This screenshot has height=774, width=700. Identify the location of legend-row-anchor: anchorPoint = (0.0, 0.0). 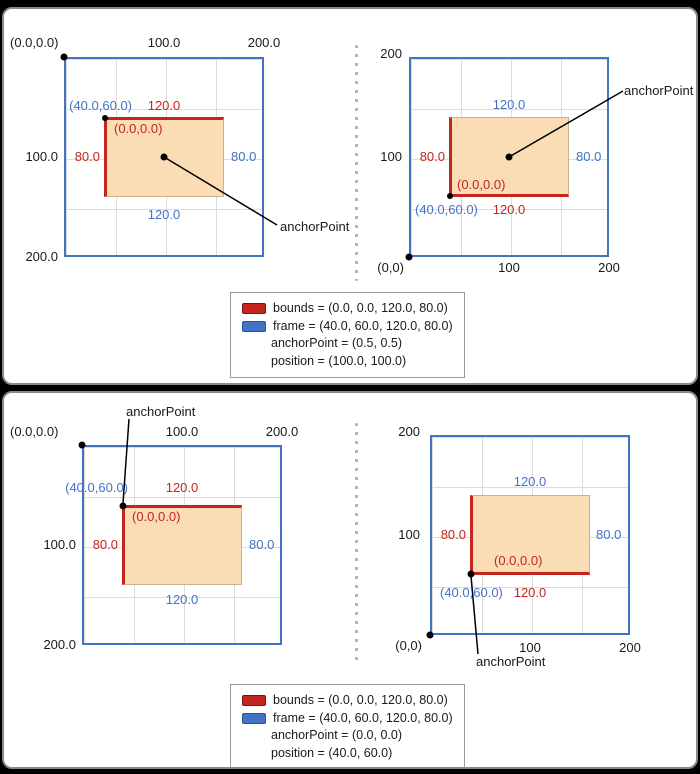
(362, 736).